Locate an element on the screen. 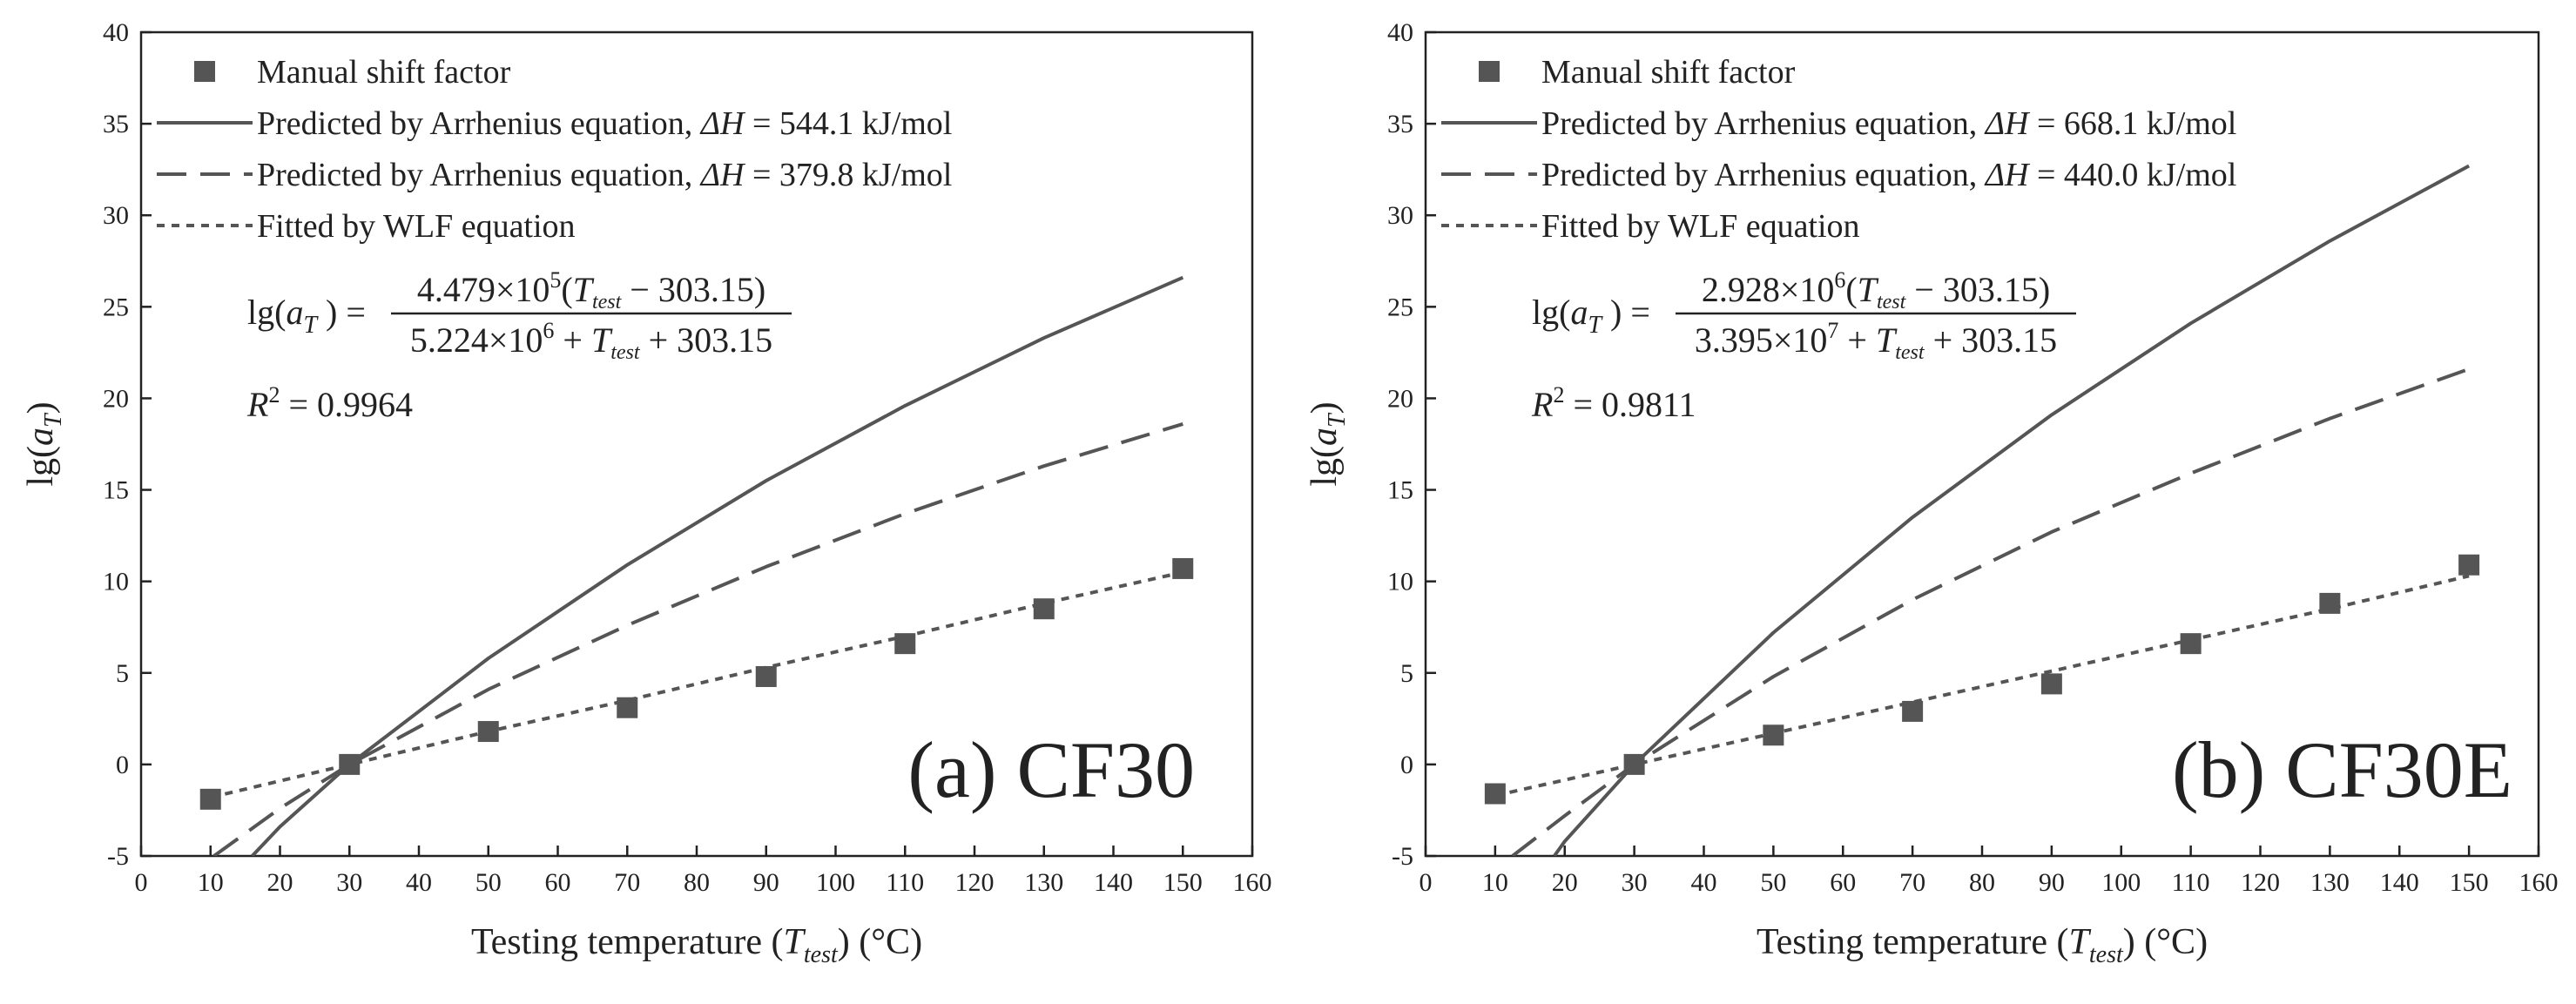 Image resolution: width=2576 pixels, height=1004 pixels. equation-denominator: 5.224×106 + Ttest + 303.15 is located at coordinates (591, 341).